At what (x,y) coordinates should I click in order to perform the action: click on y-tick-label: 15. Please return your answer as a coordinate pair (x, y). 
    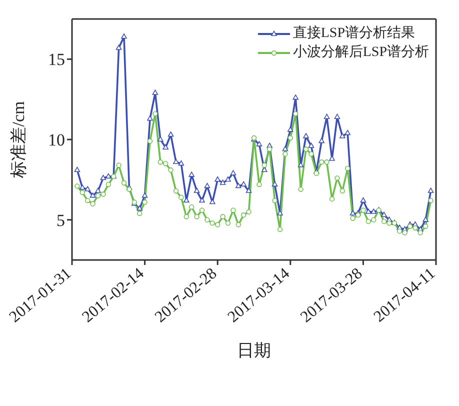
    Looking at the image, I should click on (56, 60).